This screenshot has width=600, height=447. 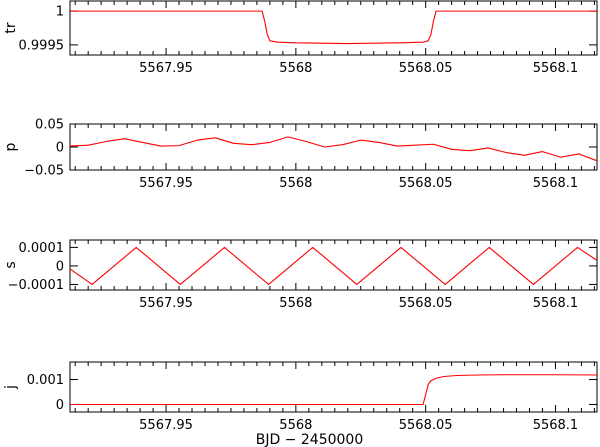 I want to click on y-axis-label: p, so click(x=11, y=146).